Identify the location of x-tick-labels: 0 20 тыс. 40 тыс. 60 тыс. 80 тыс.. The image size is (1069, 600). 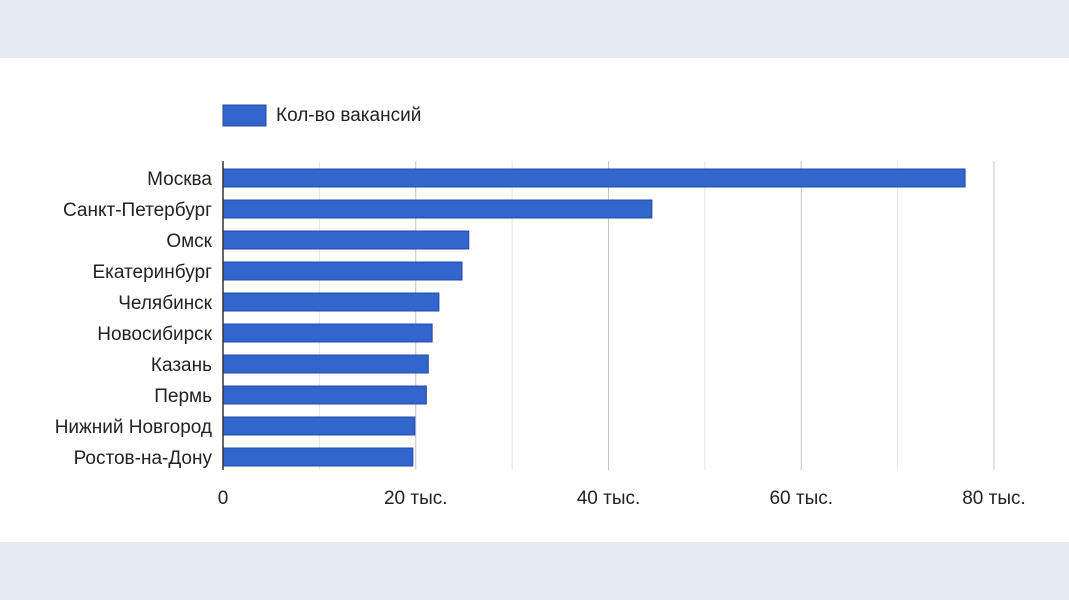
(622, 498).